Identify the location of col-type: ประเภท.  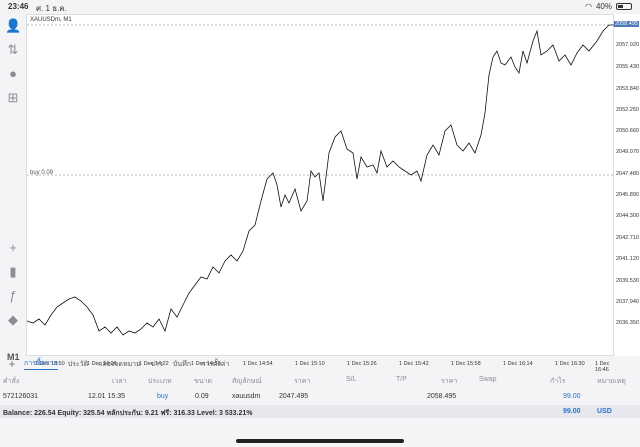
(160, 381).